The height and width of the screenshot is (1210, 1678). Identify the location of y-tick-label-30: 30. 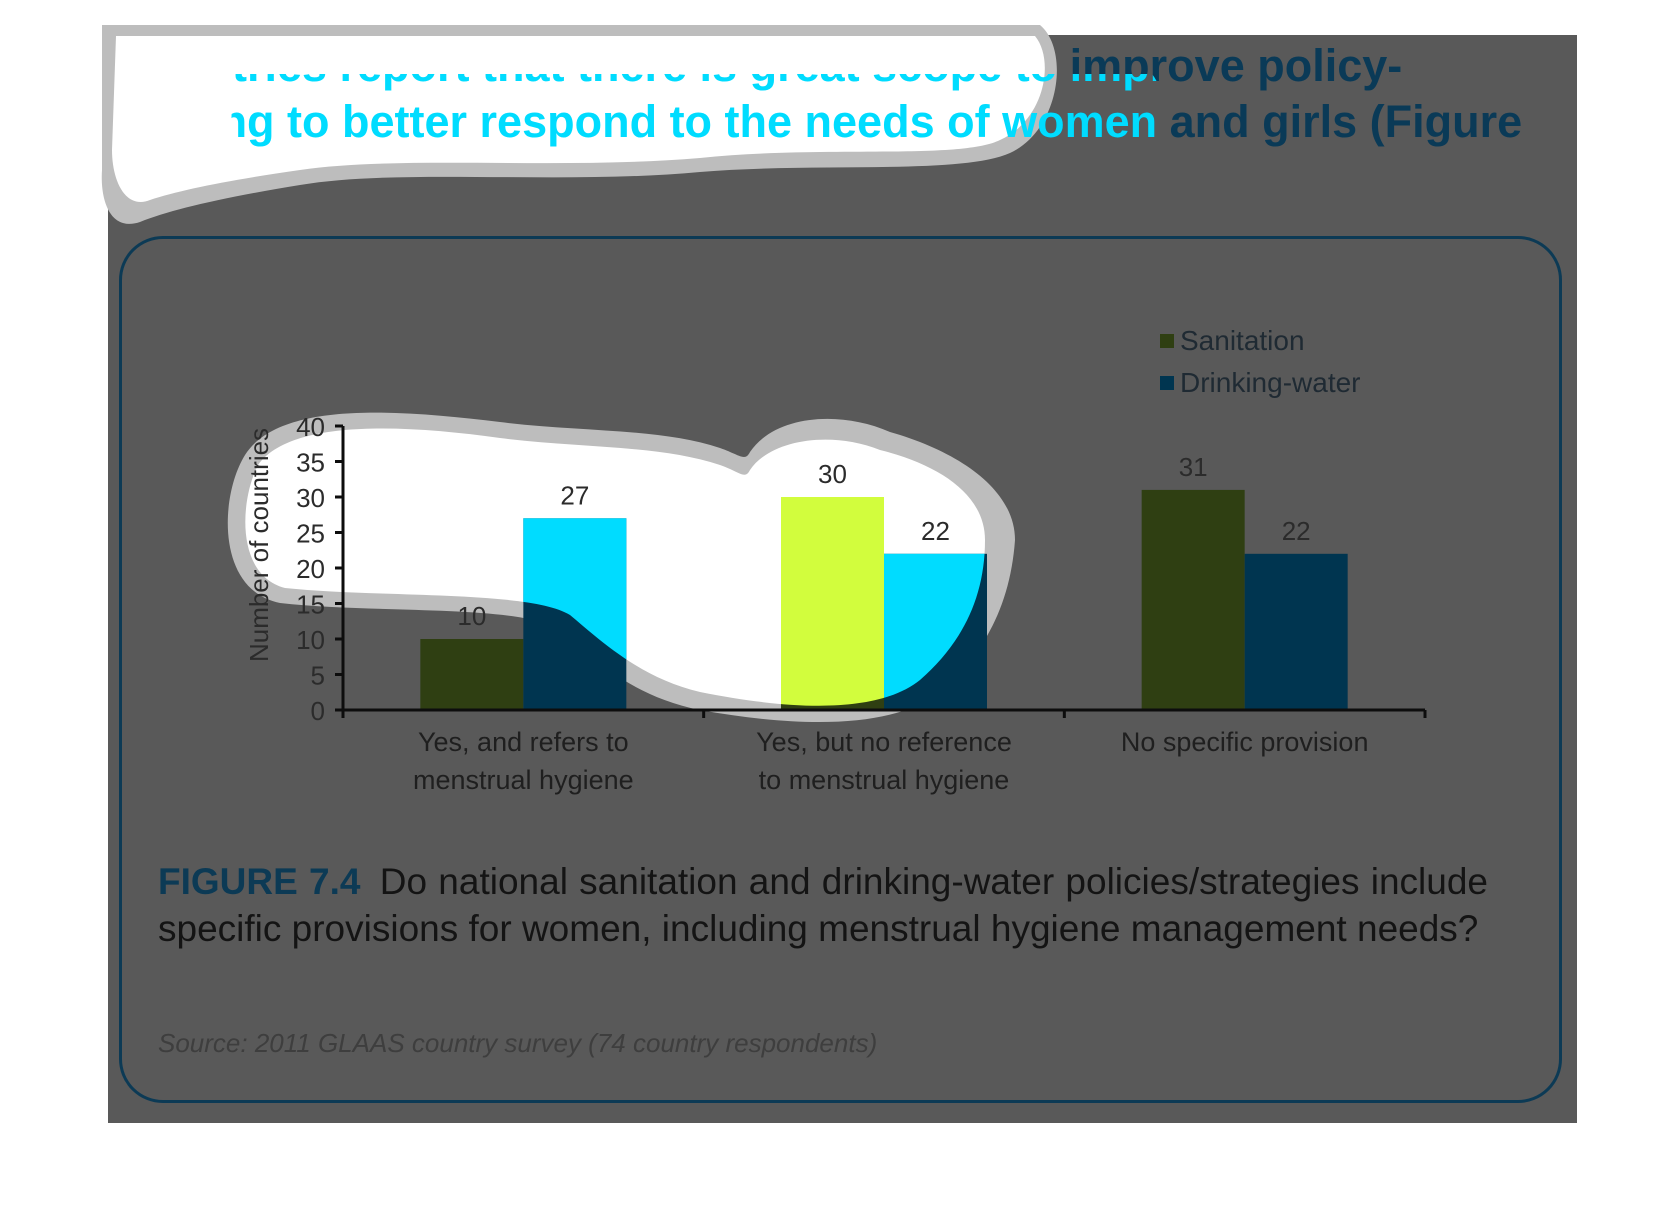
(310, 498).